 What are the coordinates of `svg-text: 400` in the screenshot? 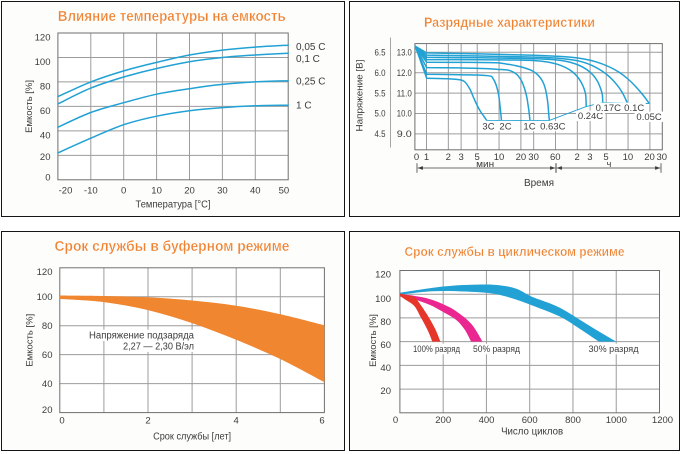 It's located at (487, 420).